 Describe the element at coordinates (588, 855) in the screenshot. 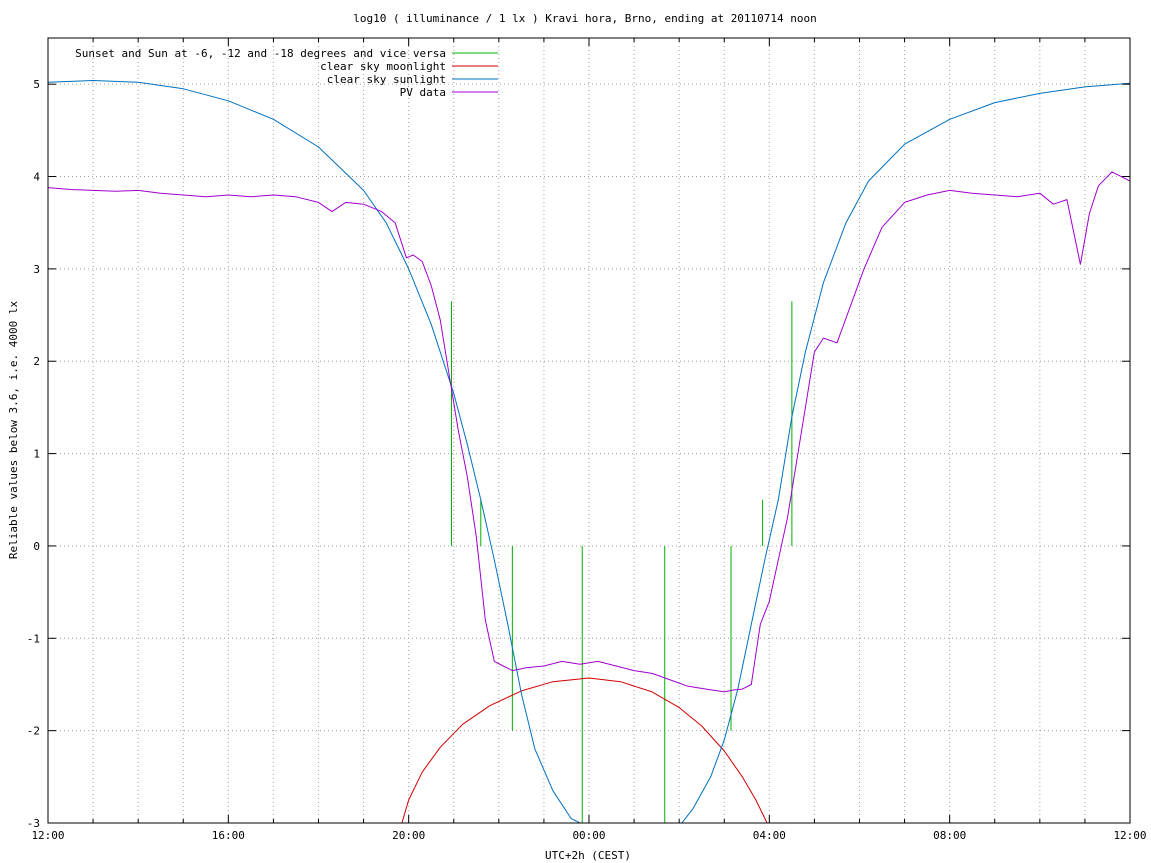

I see `x-axis-label: UTC+2h (CEST)` at that location.